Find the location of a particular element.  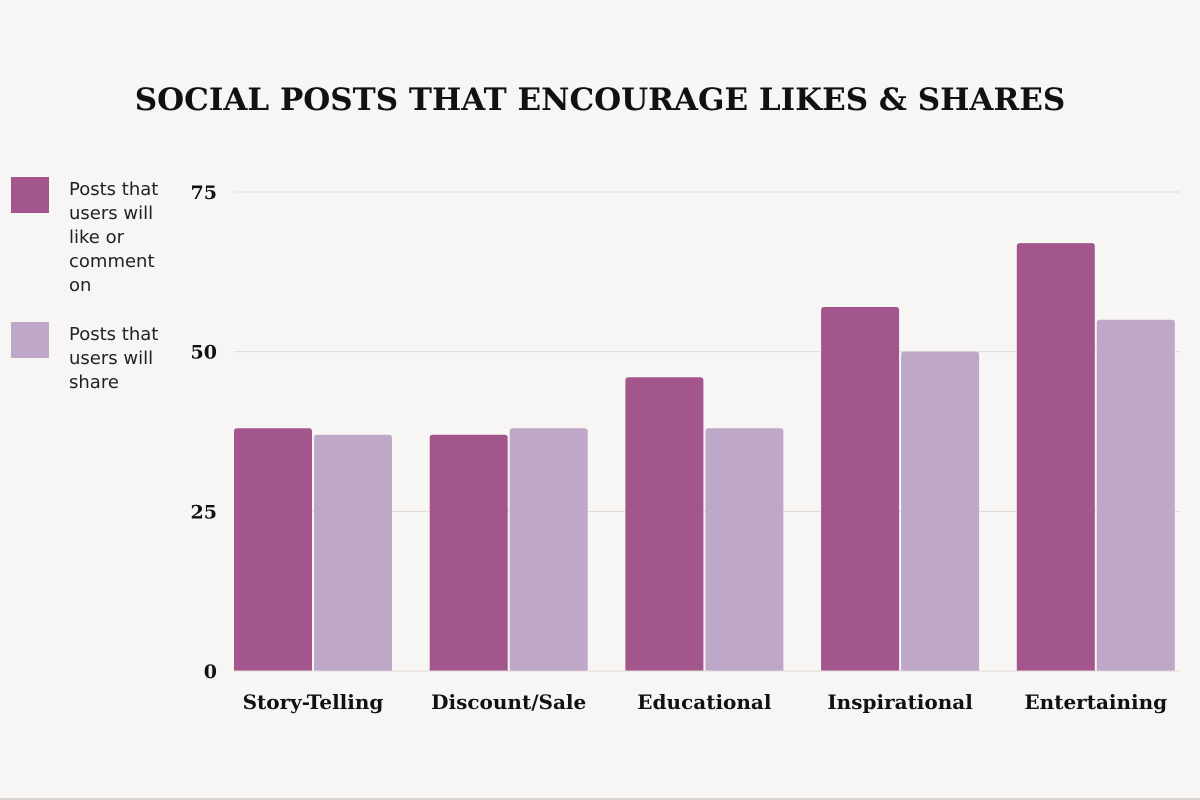

bar-shares-inspirational is located at coordinates (940, 511).